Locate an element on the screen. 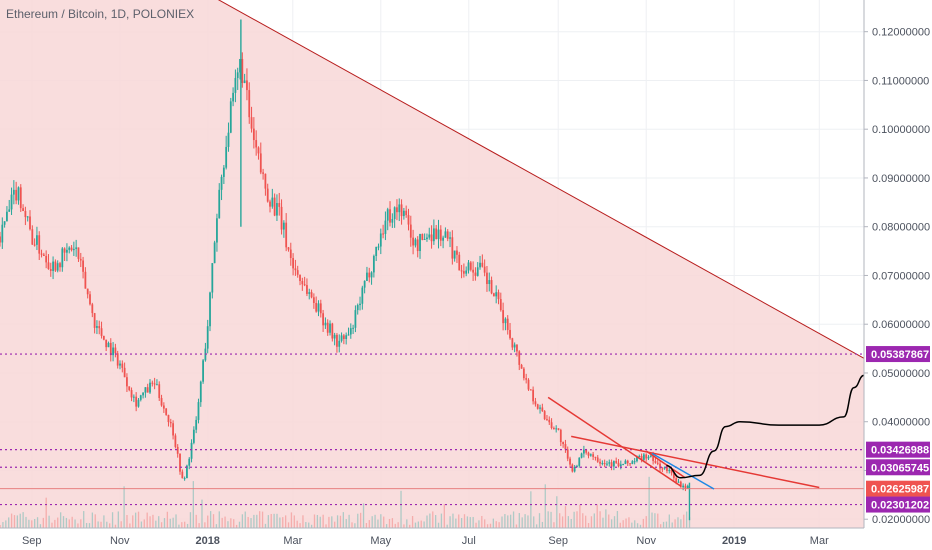 This screenshot has height=550, width=932. level-price-label: 0.02625987 is located at coordinates (900, 490).